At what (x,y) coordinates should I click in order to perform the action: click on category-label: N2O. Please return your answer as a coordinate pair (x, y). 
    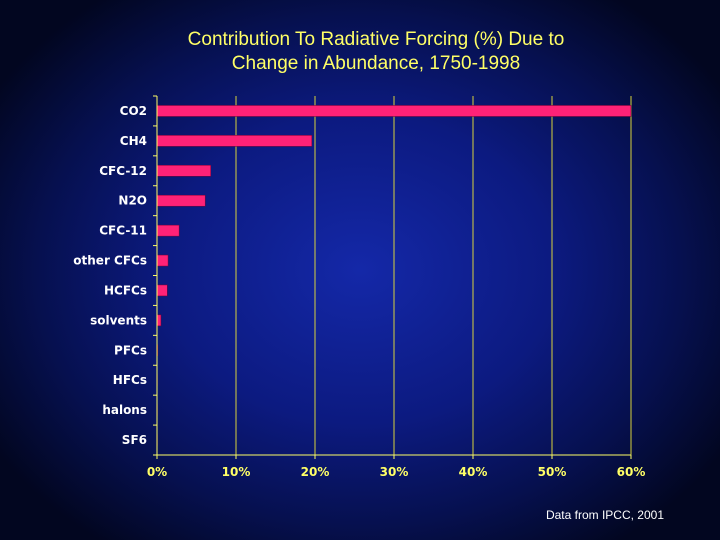
    Looking at the image, I should click on (132, 201).